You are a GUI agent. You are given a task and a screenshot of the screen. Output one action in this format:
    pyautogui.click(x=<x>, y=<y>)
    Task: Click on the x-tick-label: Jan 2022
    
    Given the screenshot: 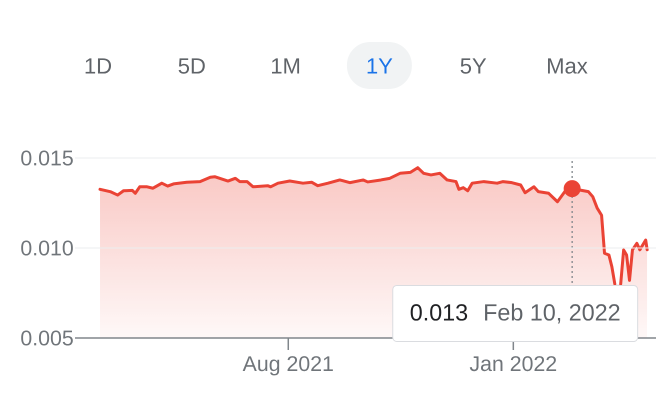 What is the action you would take?
    pyautogui.click(x=513, y=364)
    